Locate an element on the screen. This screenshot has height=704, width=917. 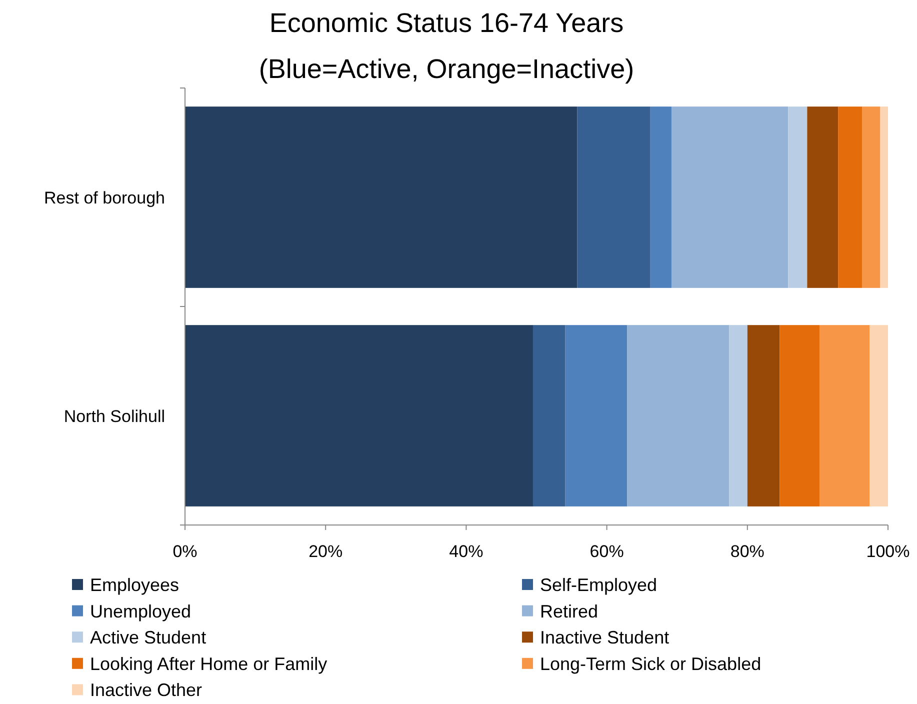
legend-label: Unemployed is located at coordinates (141, 611).